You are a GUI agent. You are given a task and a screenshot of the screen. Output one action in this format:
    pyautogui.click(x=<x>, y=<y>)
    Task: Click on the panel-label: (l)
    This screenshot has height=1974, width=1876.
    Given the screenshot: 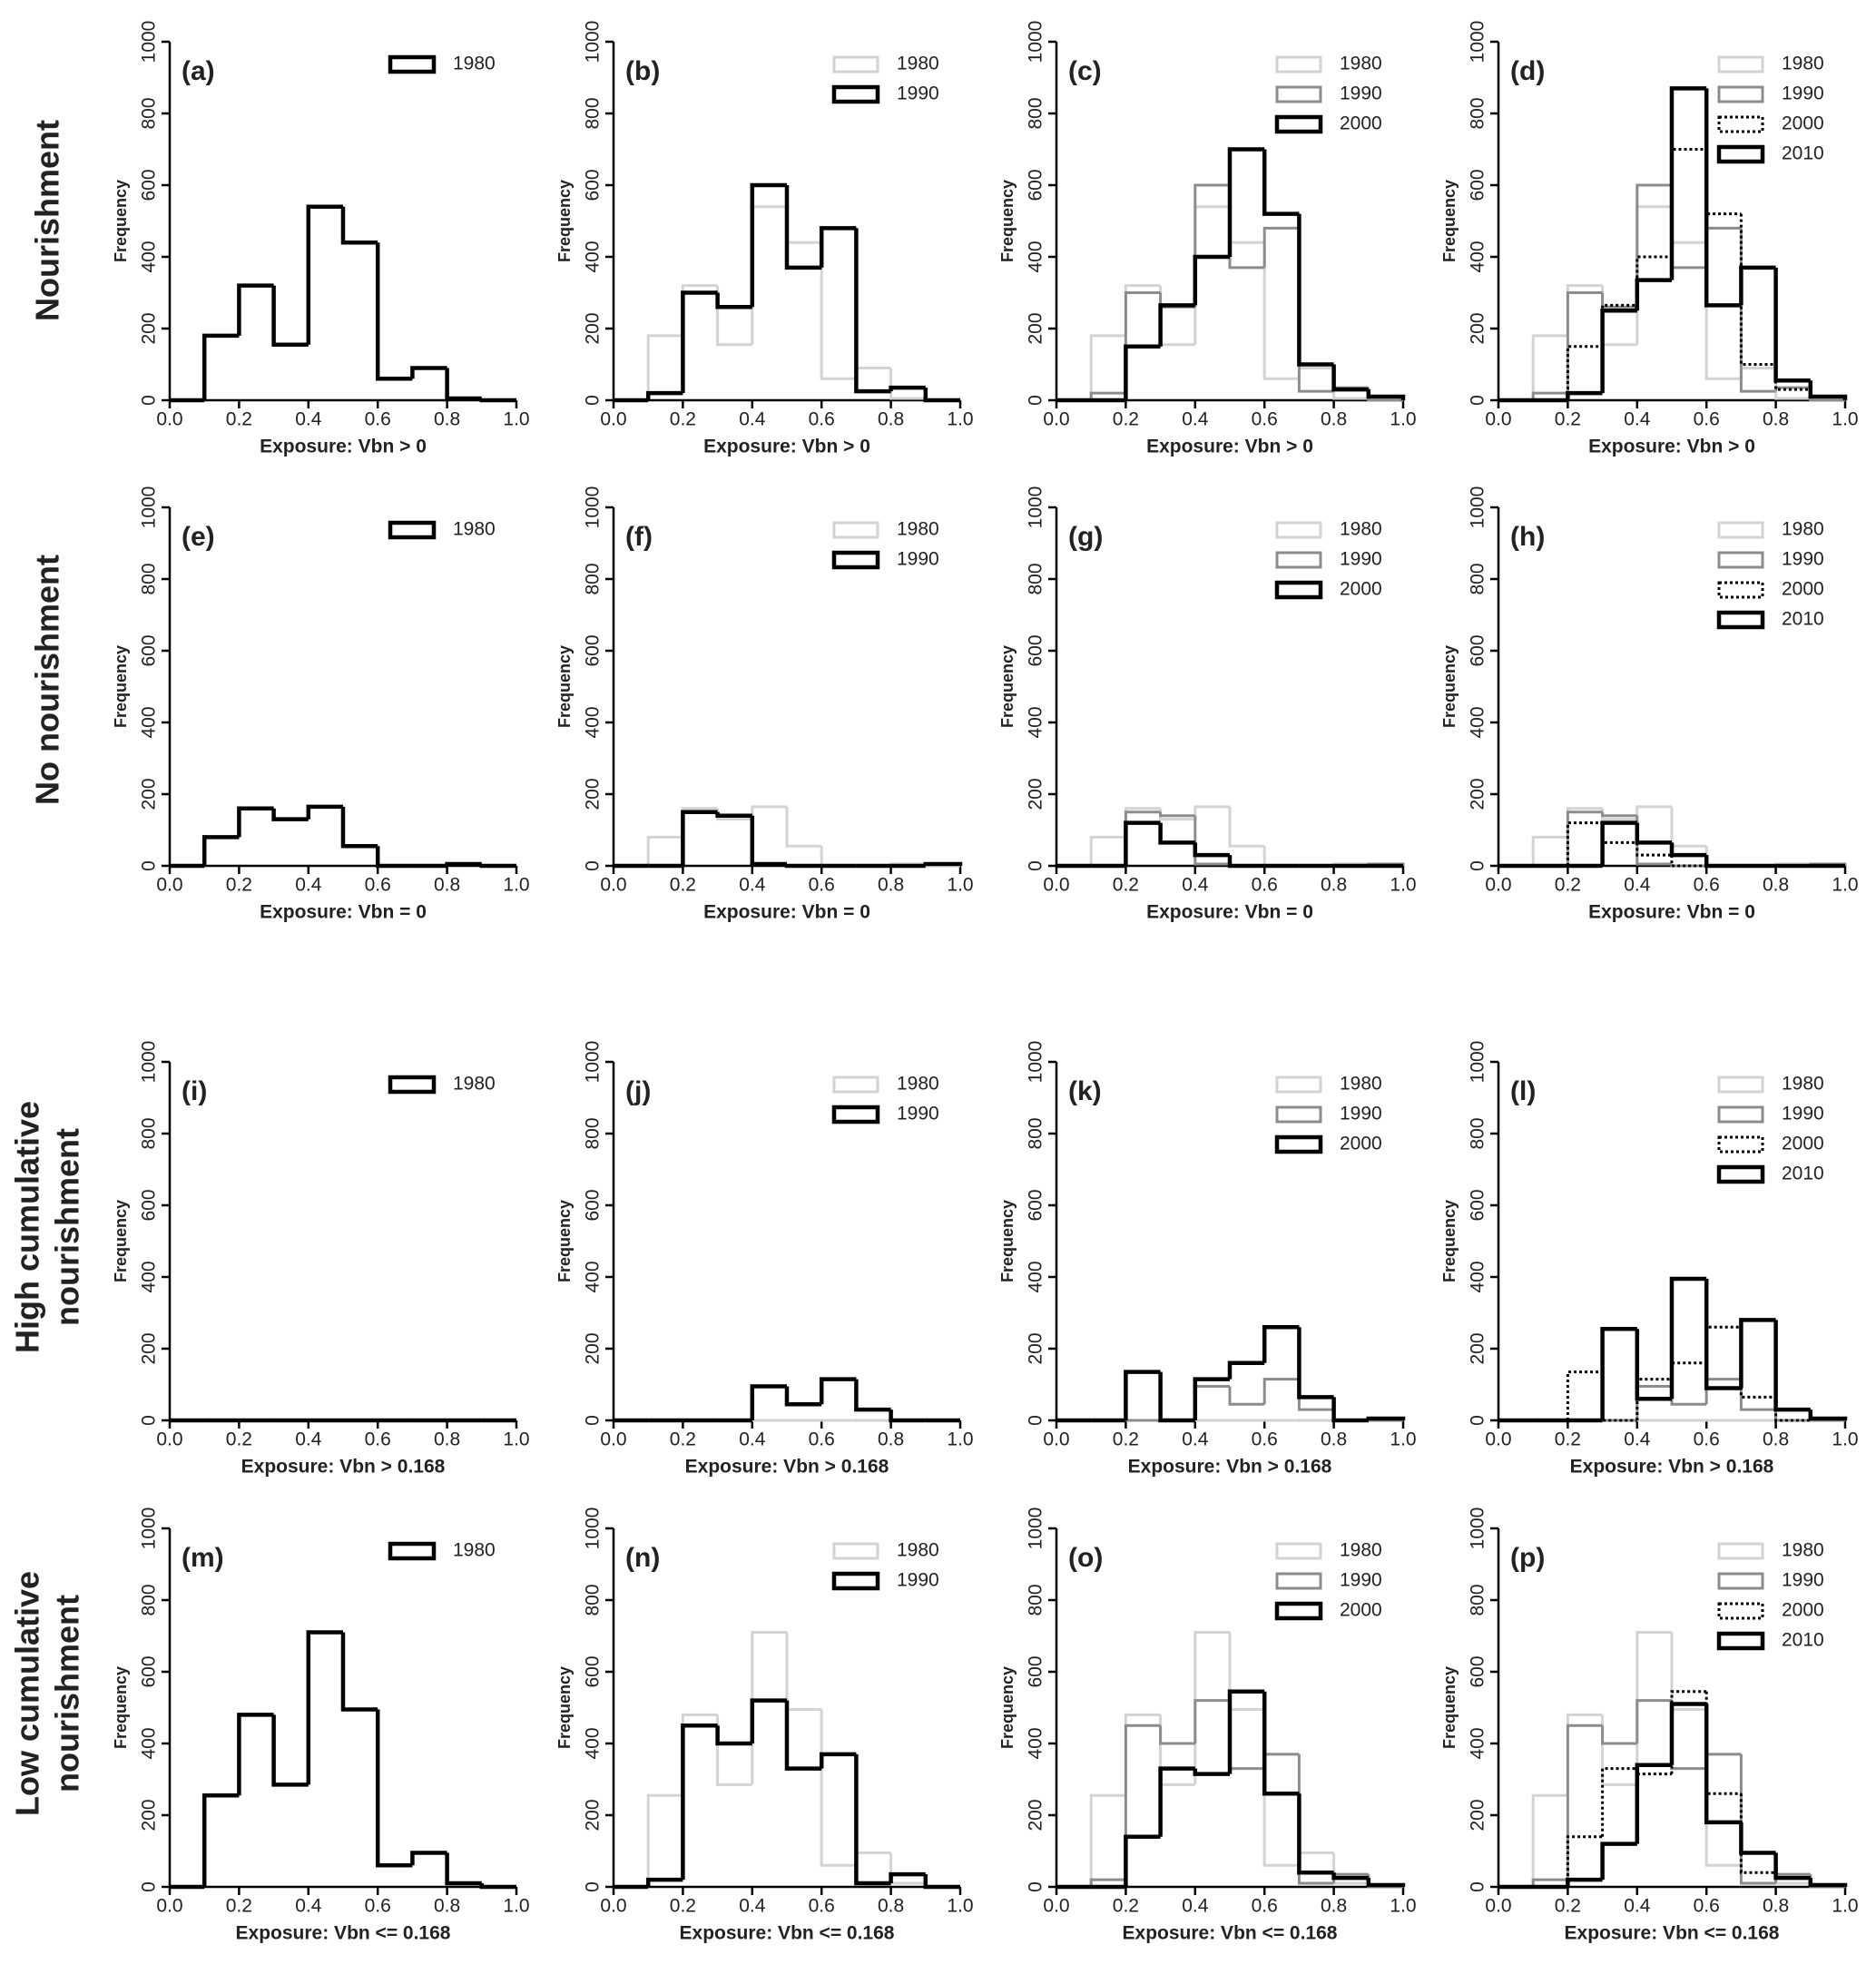 What is the action you would take?
    pyautogui.click(x=1523, y=1091)
    